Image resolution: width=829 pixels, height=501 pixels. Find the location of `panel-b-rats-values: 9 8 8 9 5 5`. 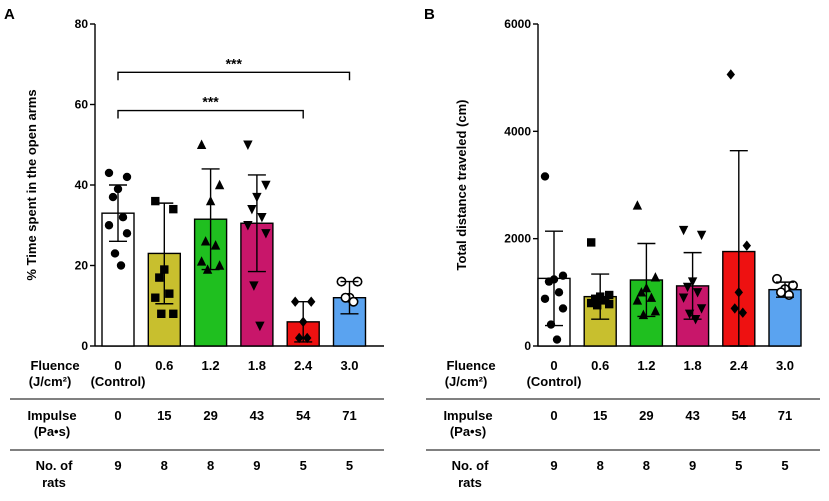

panel-b-rats-values: 9 8 8 9 5 5 is located at coordinates (669, 465).